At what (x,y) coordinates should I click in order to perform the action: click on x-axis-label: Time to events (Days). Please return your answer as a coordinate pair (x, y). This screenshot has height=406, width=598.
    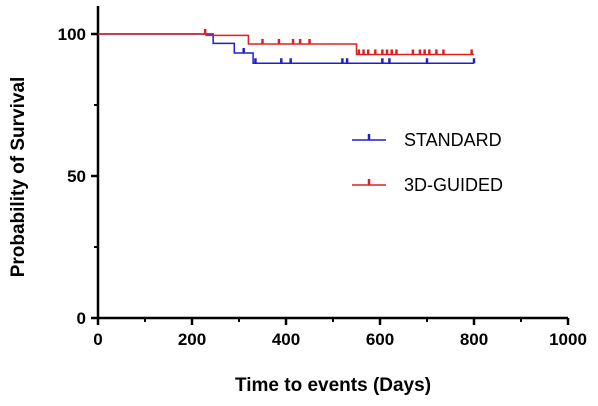
    Looking at the image, I should click on (333, 385).